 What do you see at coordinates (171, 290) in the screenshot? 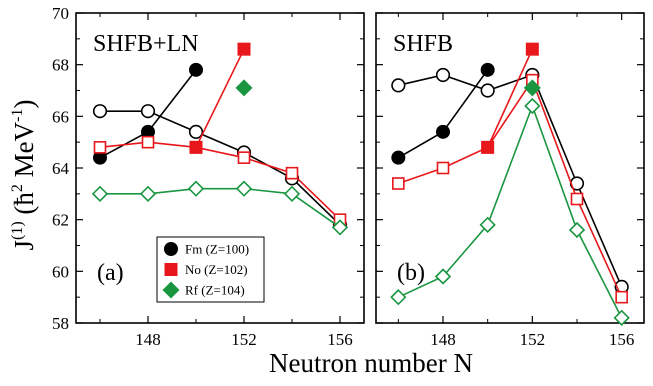
I see `legend-marker-diamond` at bounding box center [171, 290].